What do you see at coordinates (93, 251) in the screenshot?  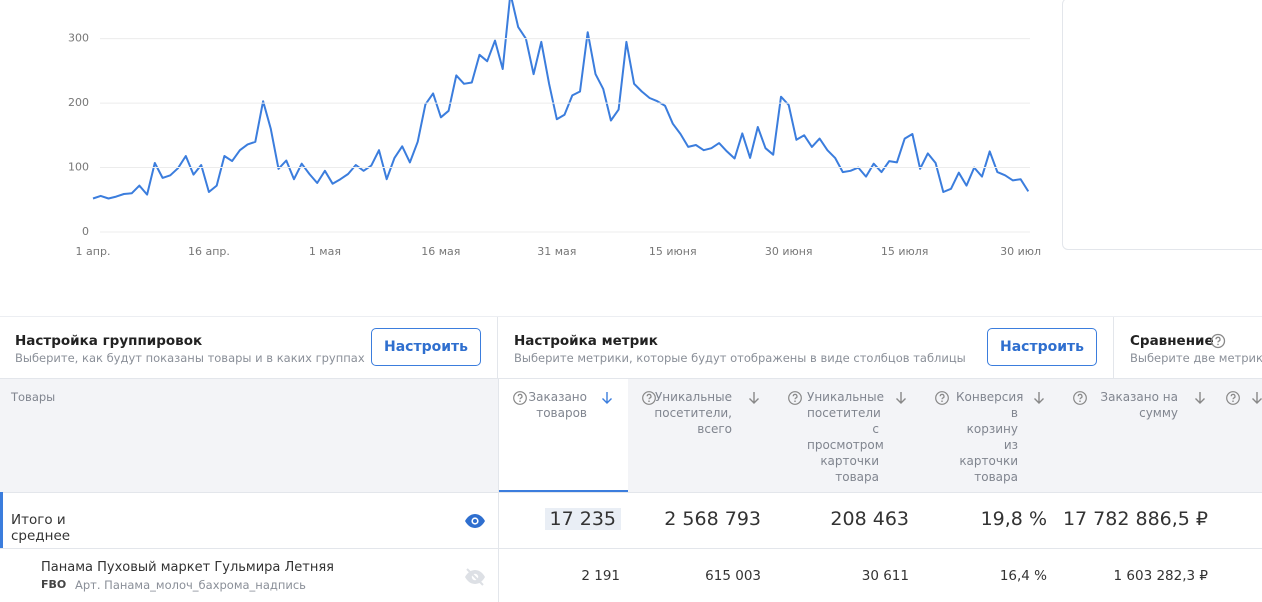 I see `x-tick-label: 1 апр.` at bounding box center [93, 251].